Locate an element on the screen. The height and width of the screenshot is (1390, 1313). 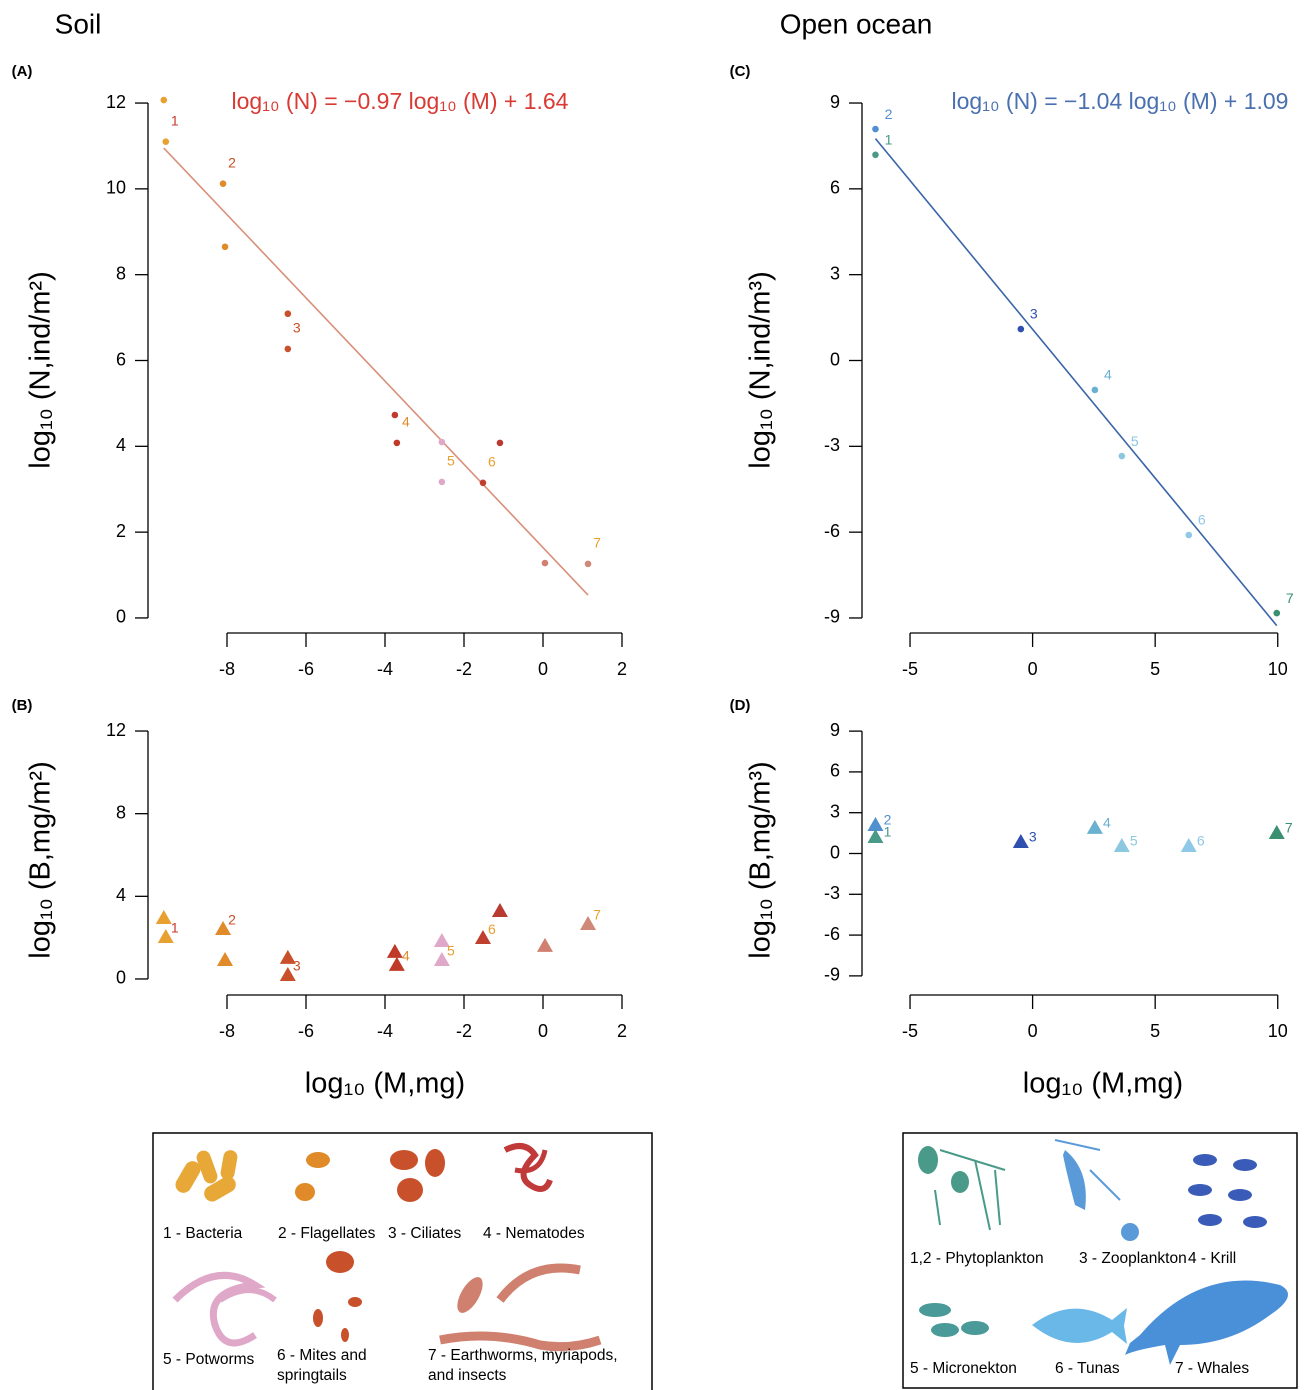
x-tick-label: -8 is located at coordinates (227, 669).